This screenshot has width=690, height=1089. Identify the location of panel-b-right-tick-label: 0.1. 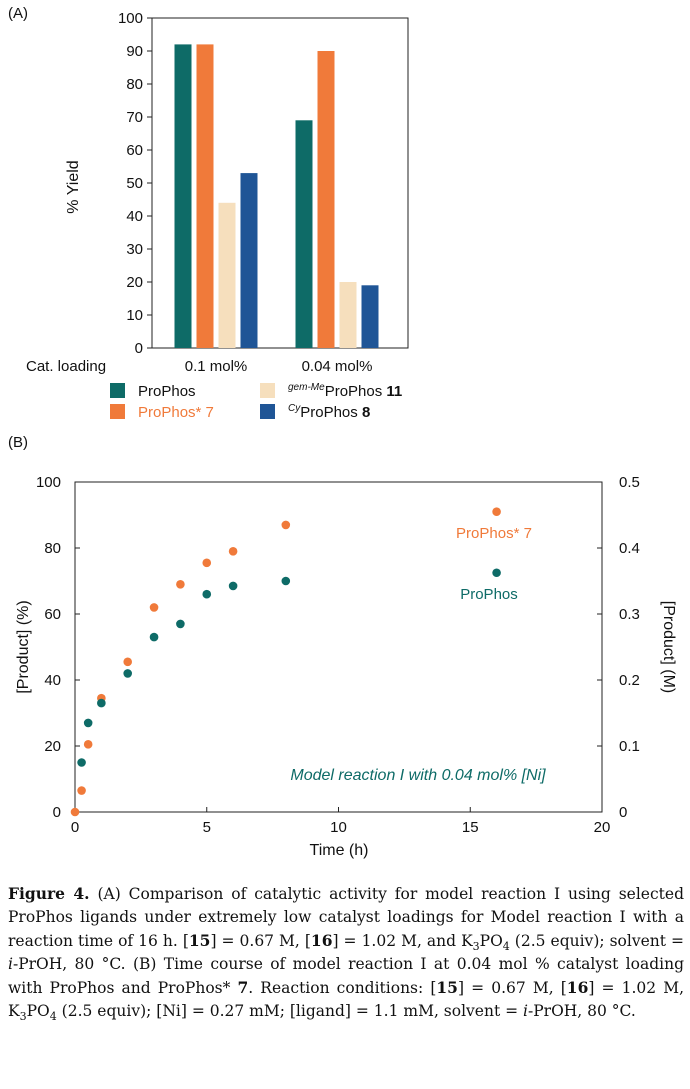
(629, 746).